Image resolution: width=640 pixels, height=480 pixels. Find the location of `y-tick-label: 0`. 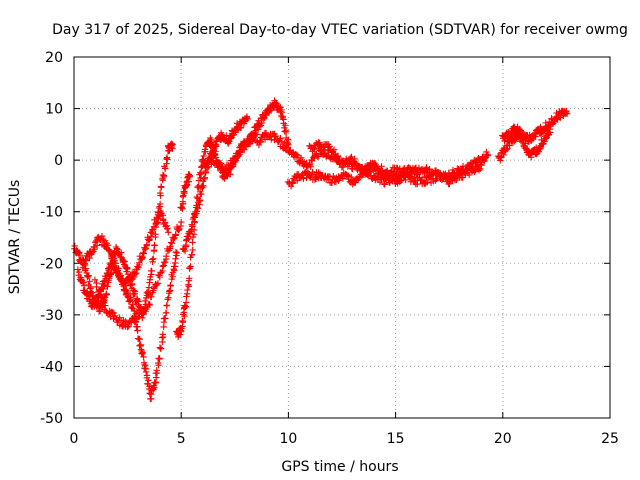

y-tick-label: 0 is located at coordinates (58, 161).